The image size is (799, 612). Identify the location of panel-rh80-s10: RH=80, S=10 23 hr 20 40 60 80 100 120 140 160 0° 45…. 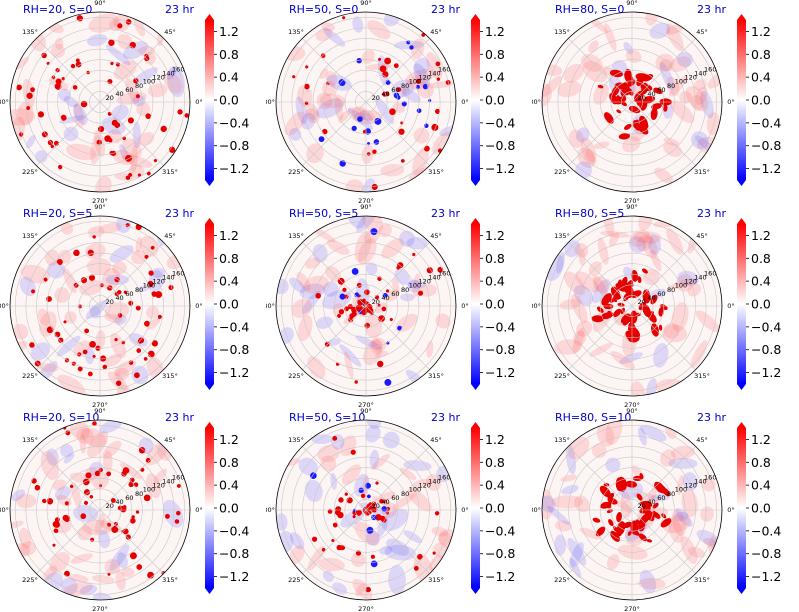
(665, 510).